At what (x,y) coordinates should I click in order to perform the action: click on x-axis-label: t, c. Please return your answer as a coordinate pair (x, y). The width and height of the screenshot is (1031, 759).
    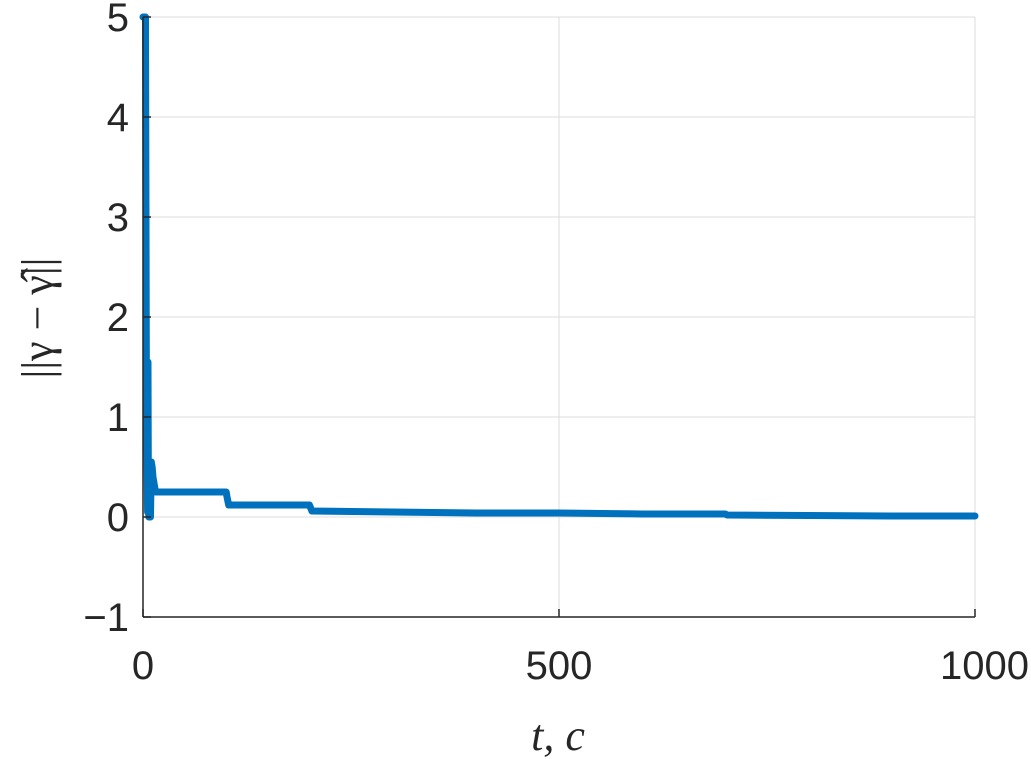
    Looking at the image, I should click on (558, 735).